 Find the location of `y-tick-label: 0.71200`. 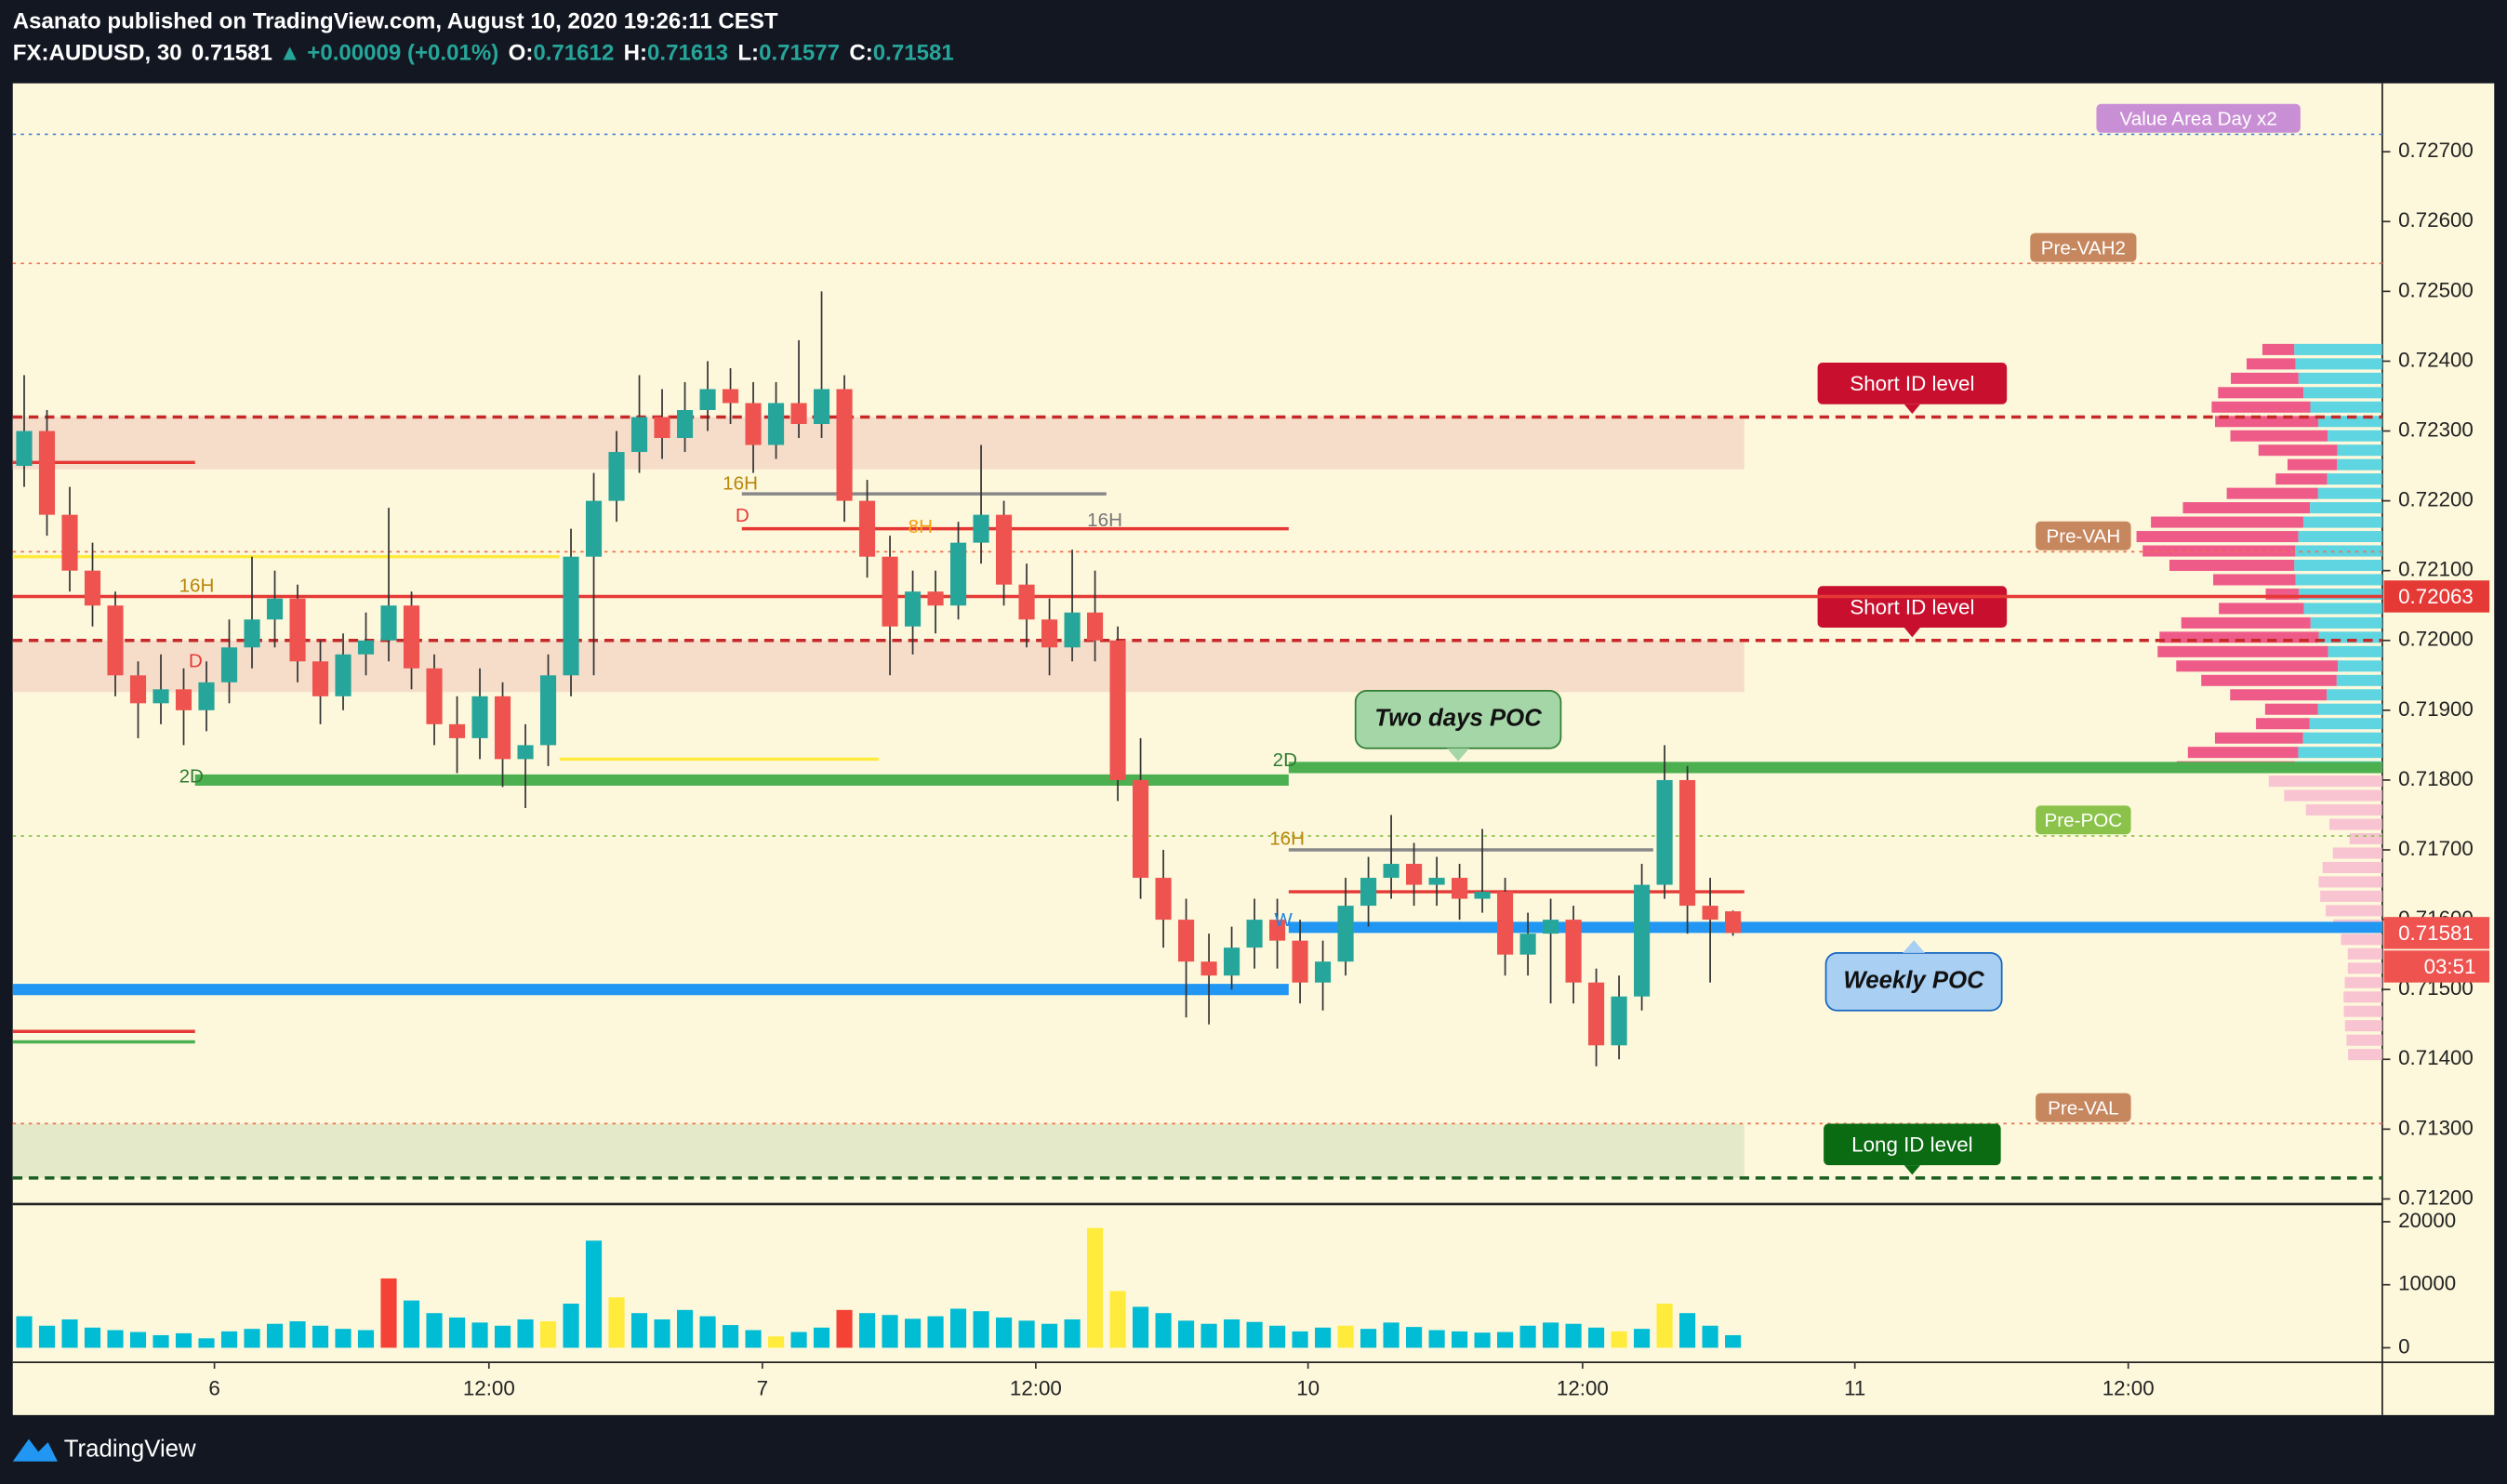

y-tick-label: 0.71200 is located at coordinates (2436, 1197).